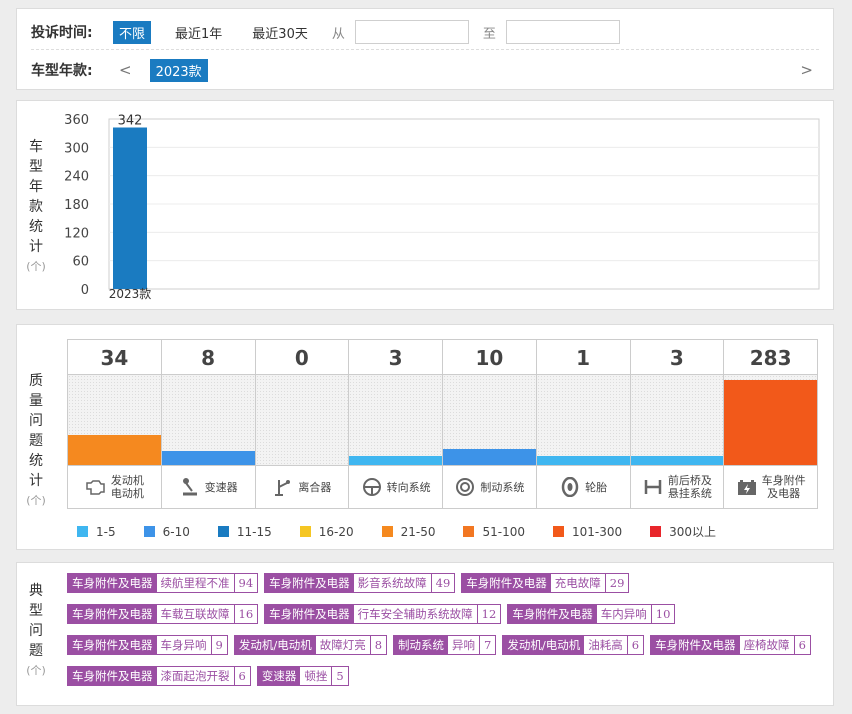 Image resolution: width=852 pixels, height=714 pixels. I want to click on quality-column: 0 离合器, so click(302, 424).